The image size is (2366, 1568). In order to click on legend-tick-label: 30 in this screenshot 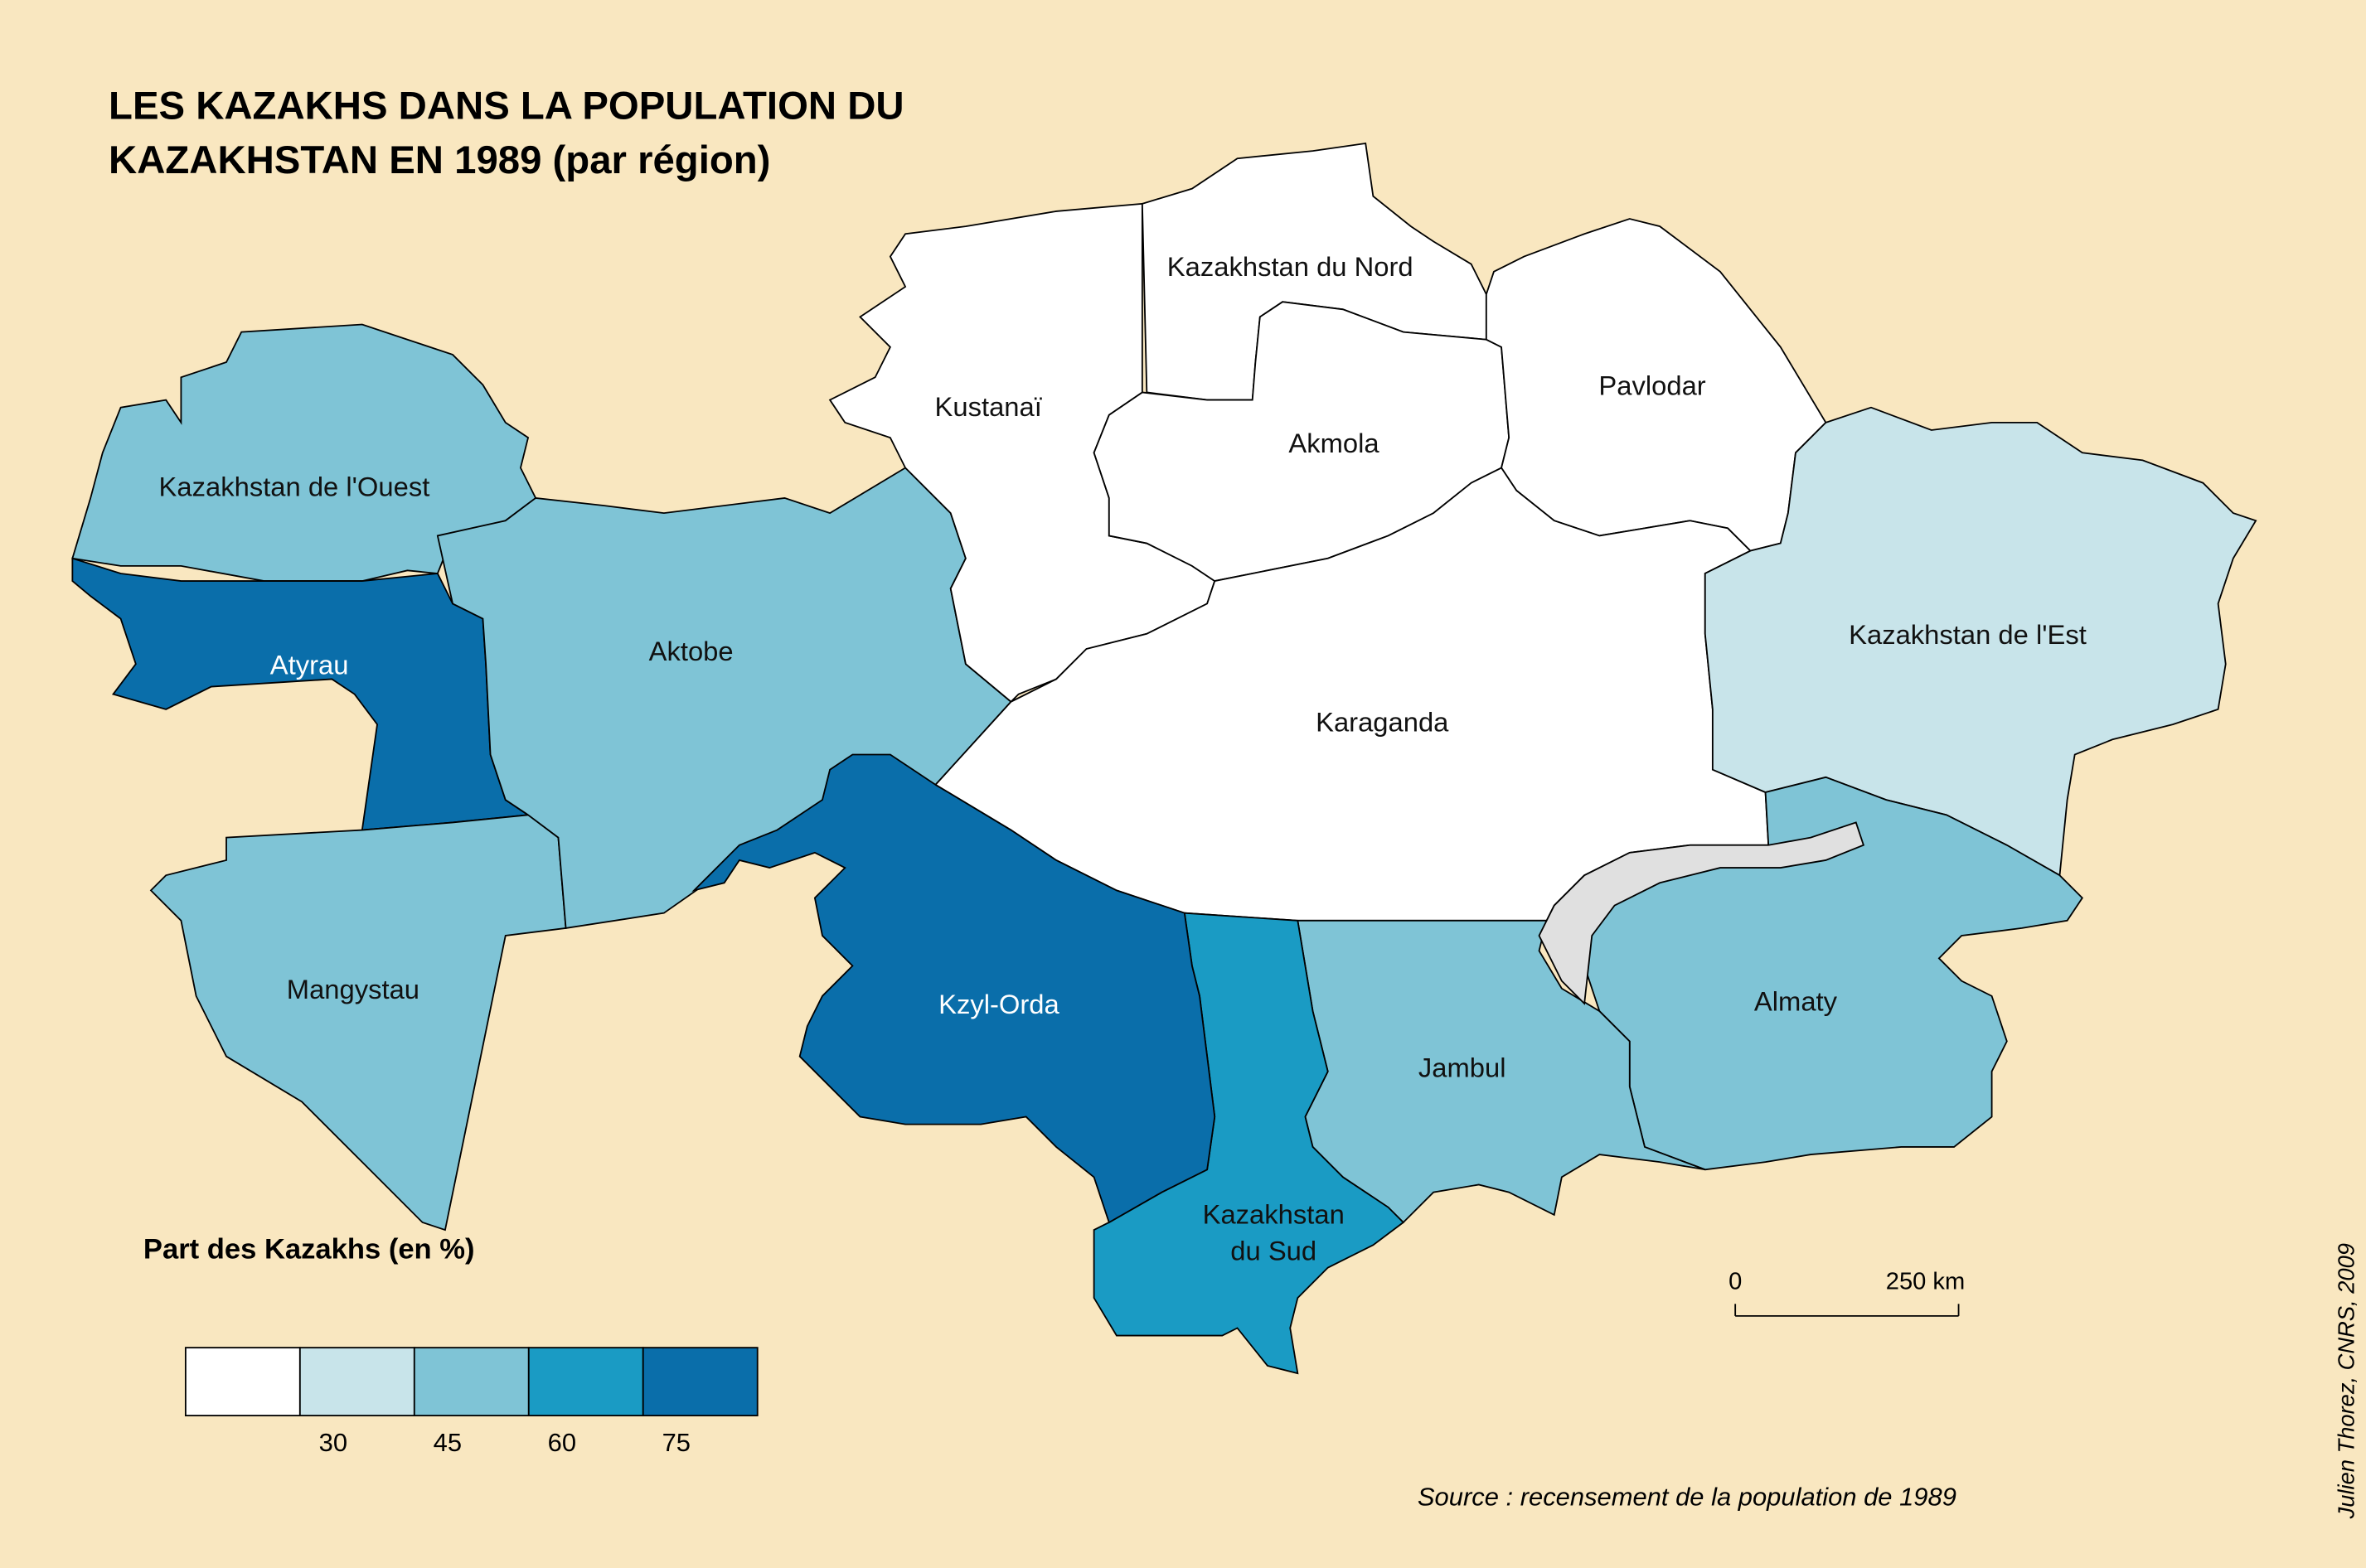, I will do `click(333, 1442)`.